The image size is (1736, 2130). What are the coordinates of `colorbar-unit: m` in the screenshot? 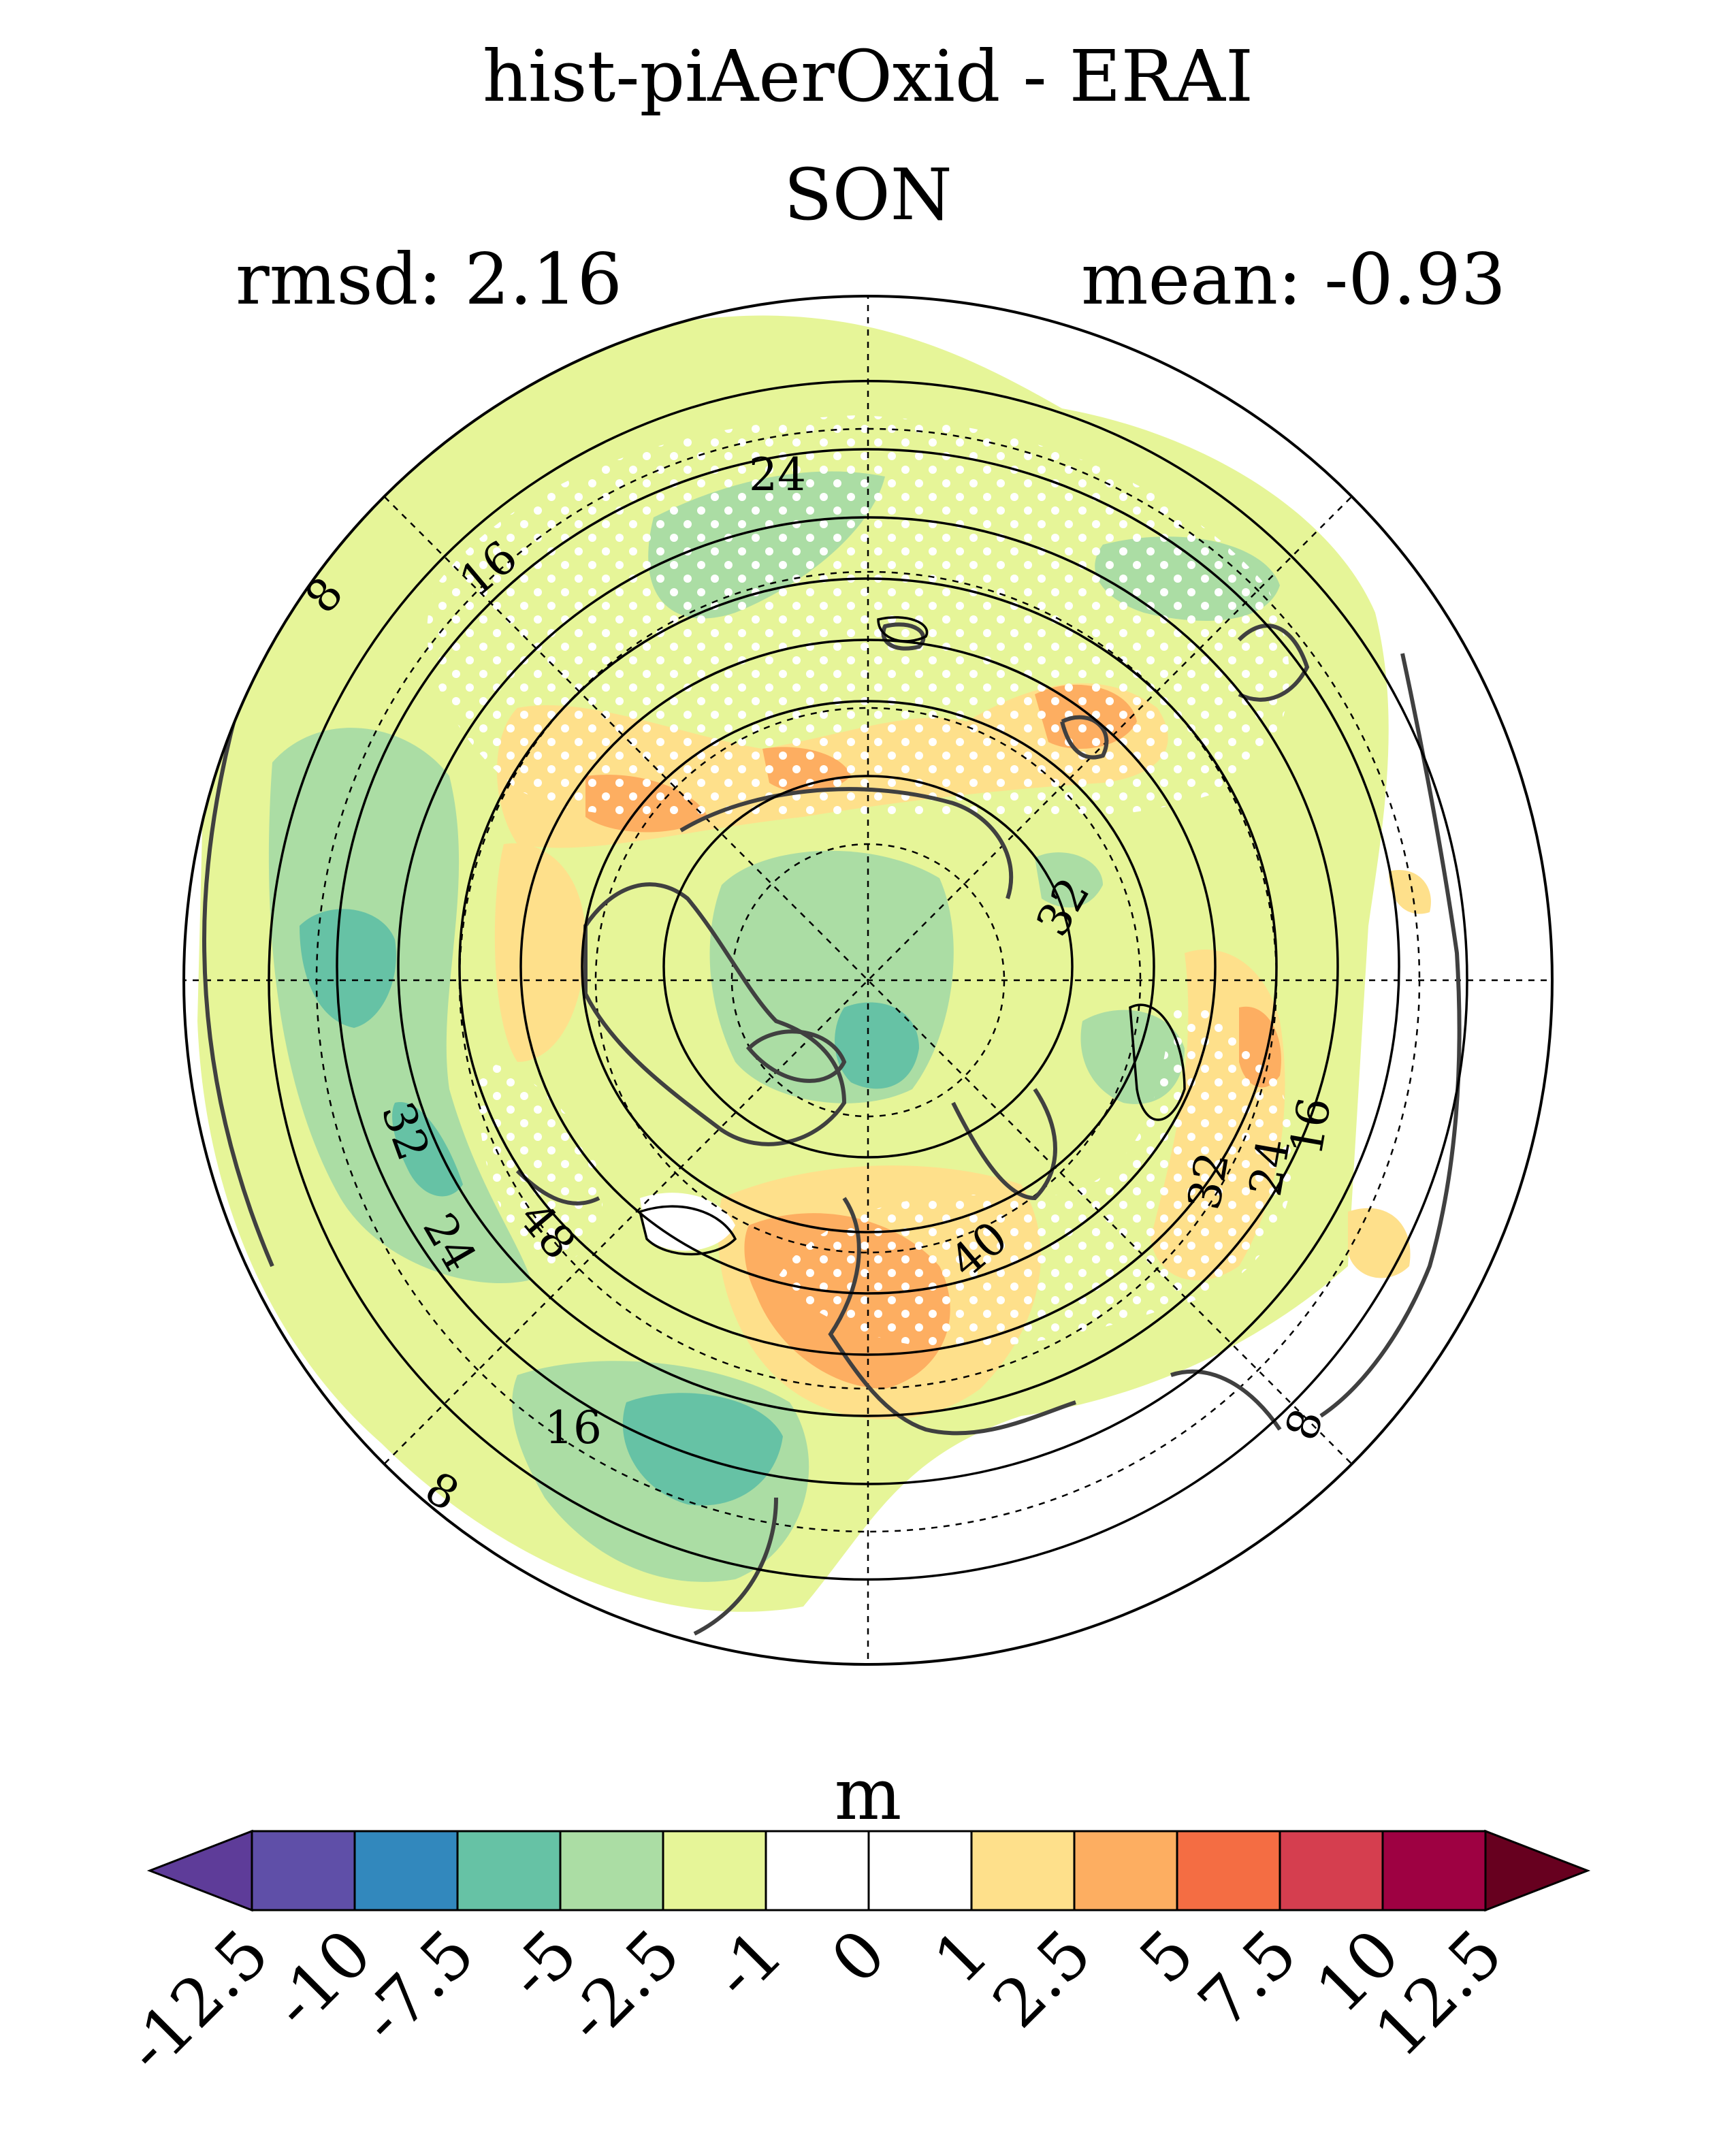 It's located at (868, 1794).